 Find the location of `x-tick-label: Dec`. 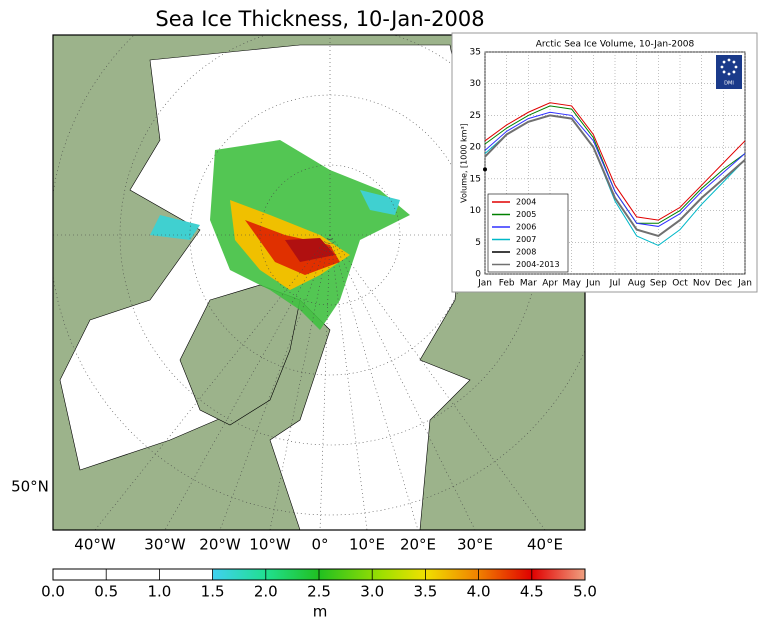

x-tick-label: Dec is located at coordinates (723, 284).